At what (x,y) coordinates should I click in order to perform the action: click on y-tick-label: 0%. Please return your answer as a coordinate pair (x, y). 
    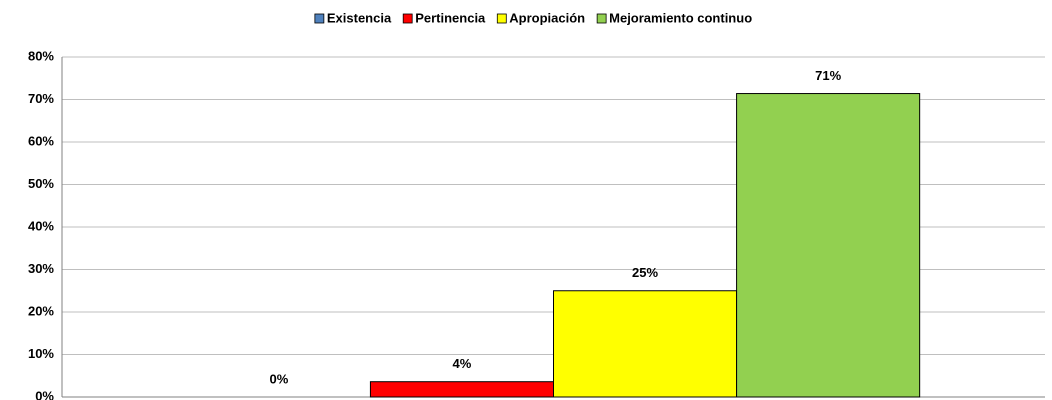
    Looking at the image, I should click on (44, 394).